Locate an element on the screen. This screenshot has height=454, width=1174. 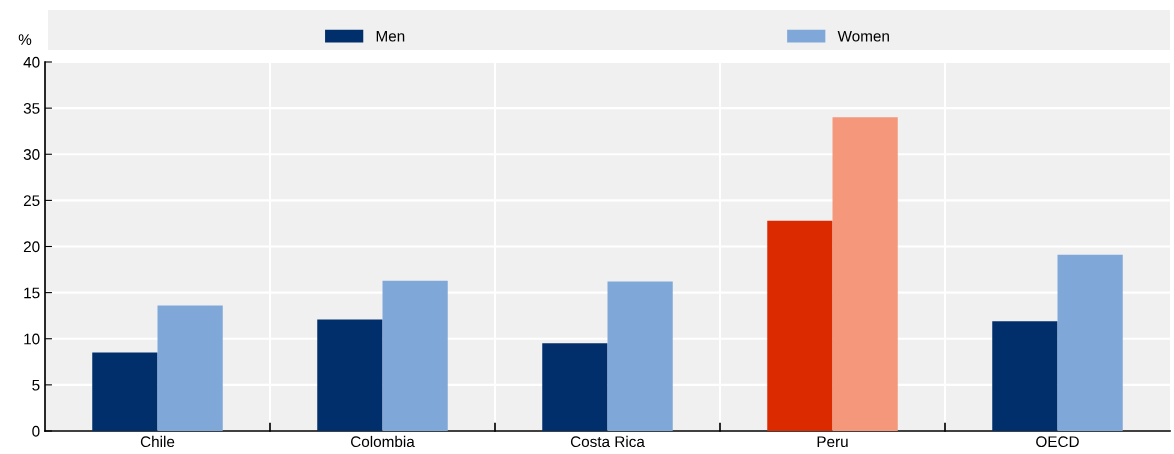
y-tick-label: 20 is located at coordinates (31, 247).